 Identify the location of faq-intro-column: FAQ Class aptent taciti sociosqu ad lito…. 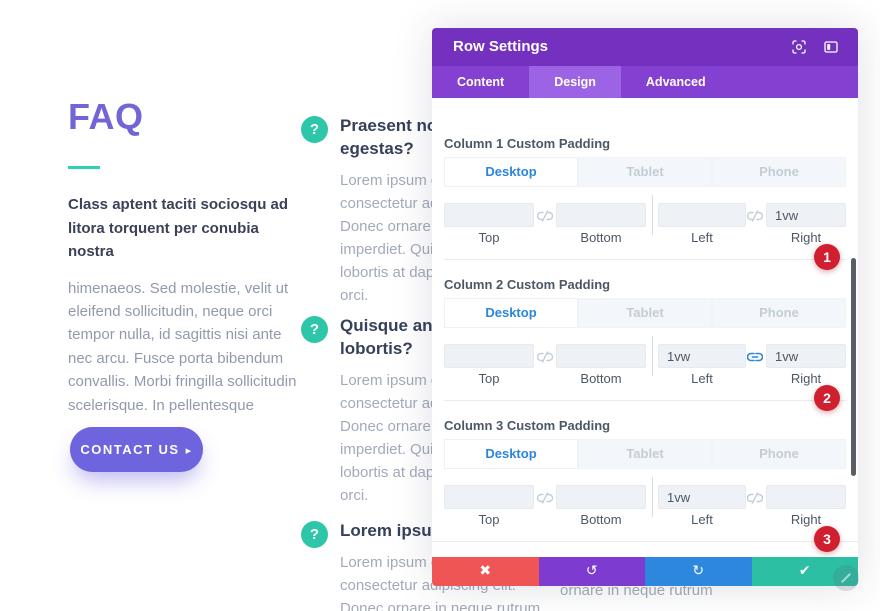
(183, 256).